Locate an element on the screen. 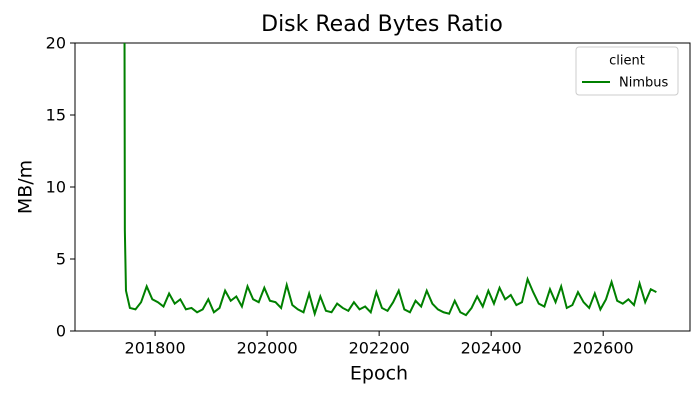 This screenshot has height=400, width=700. legend-label: Nimbus is located at coordinates (643, 83).